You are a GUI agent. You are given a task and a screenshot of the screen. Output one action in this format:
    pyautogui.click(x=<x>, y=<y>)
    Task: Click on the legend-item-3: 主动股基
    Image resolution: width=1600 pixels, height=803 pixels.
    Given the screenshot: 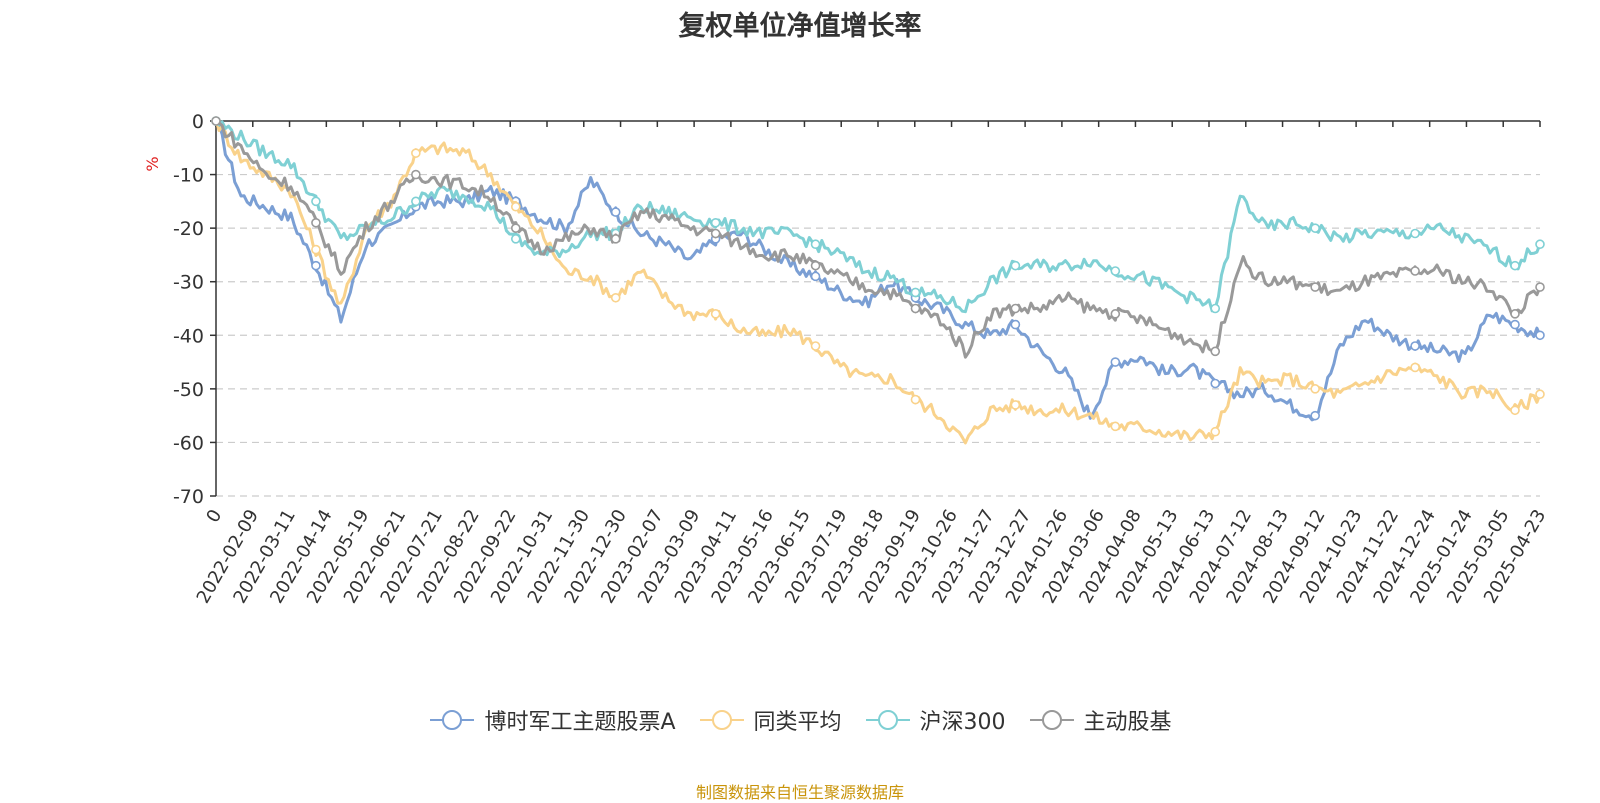 What is the action you would take?
    pyautogui.click(x=1100, y=720)
    